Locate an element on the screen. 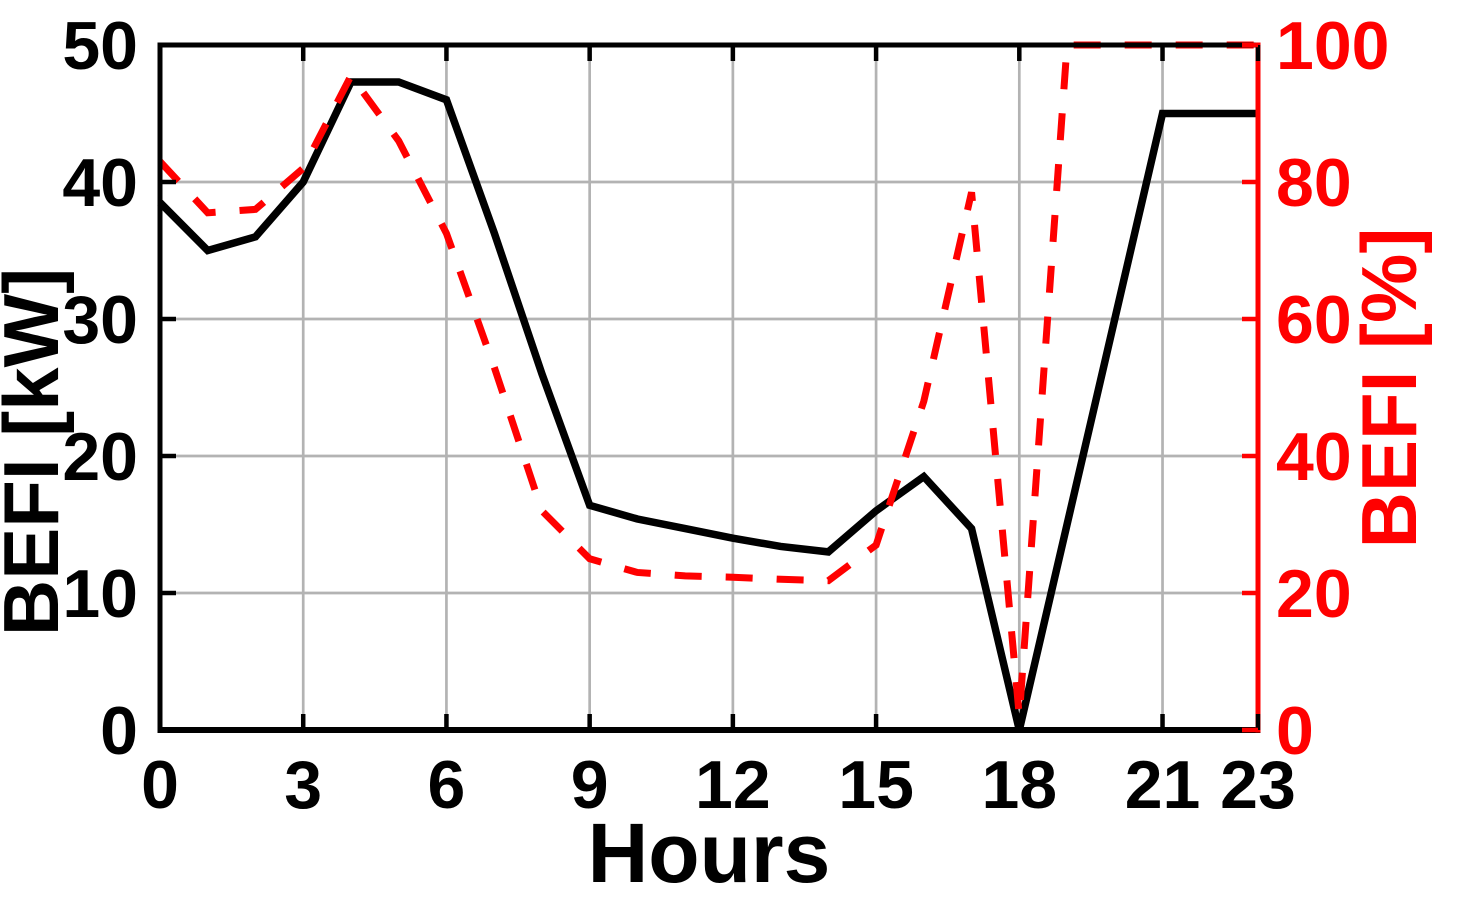 The width and height of the screenshot is (1476, 904). y-axis-label-right: BEFI [%] is located at coordinates (1389, 388).